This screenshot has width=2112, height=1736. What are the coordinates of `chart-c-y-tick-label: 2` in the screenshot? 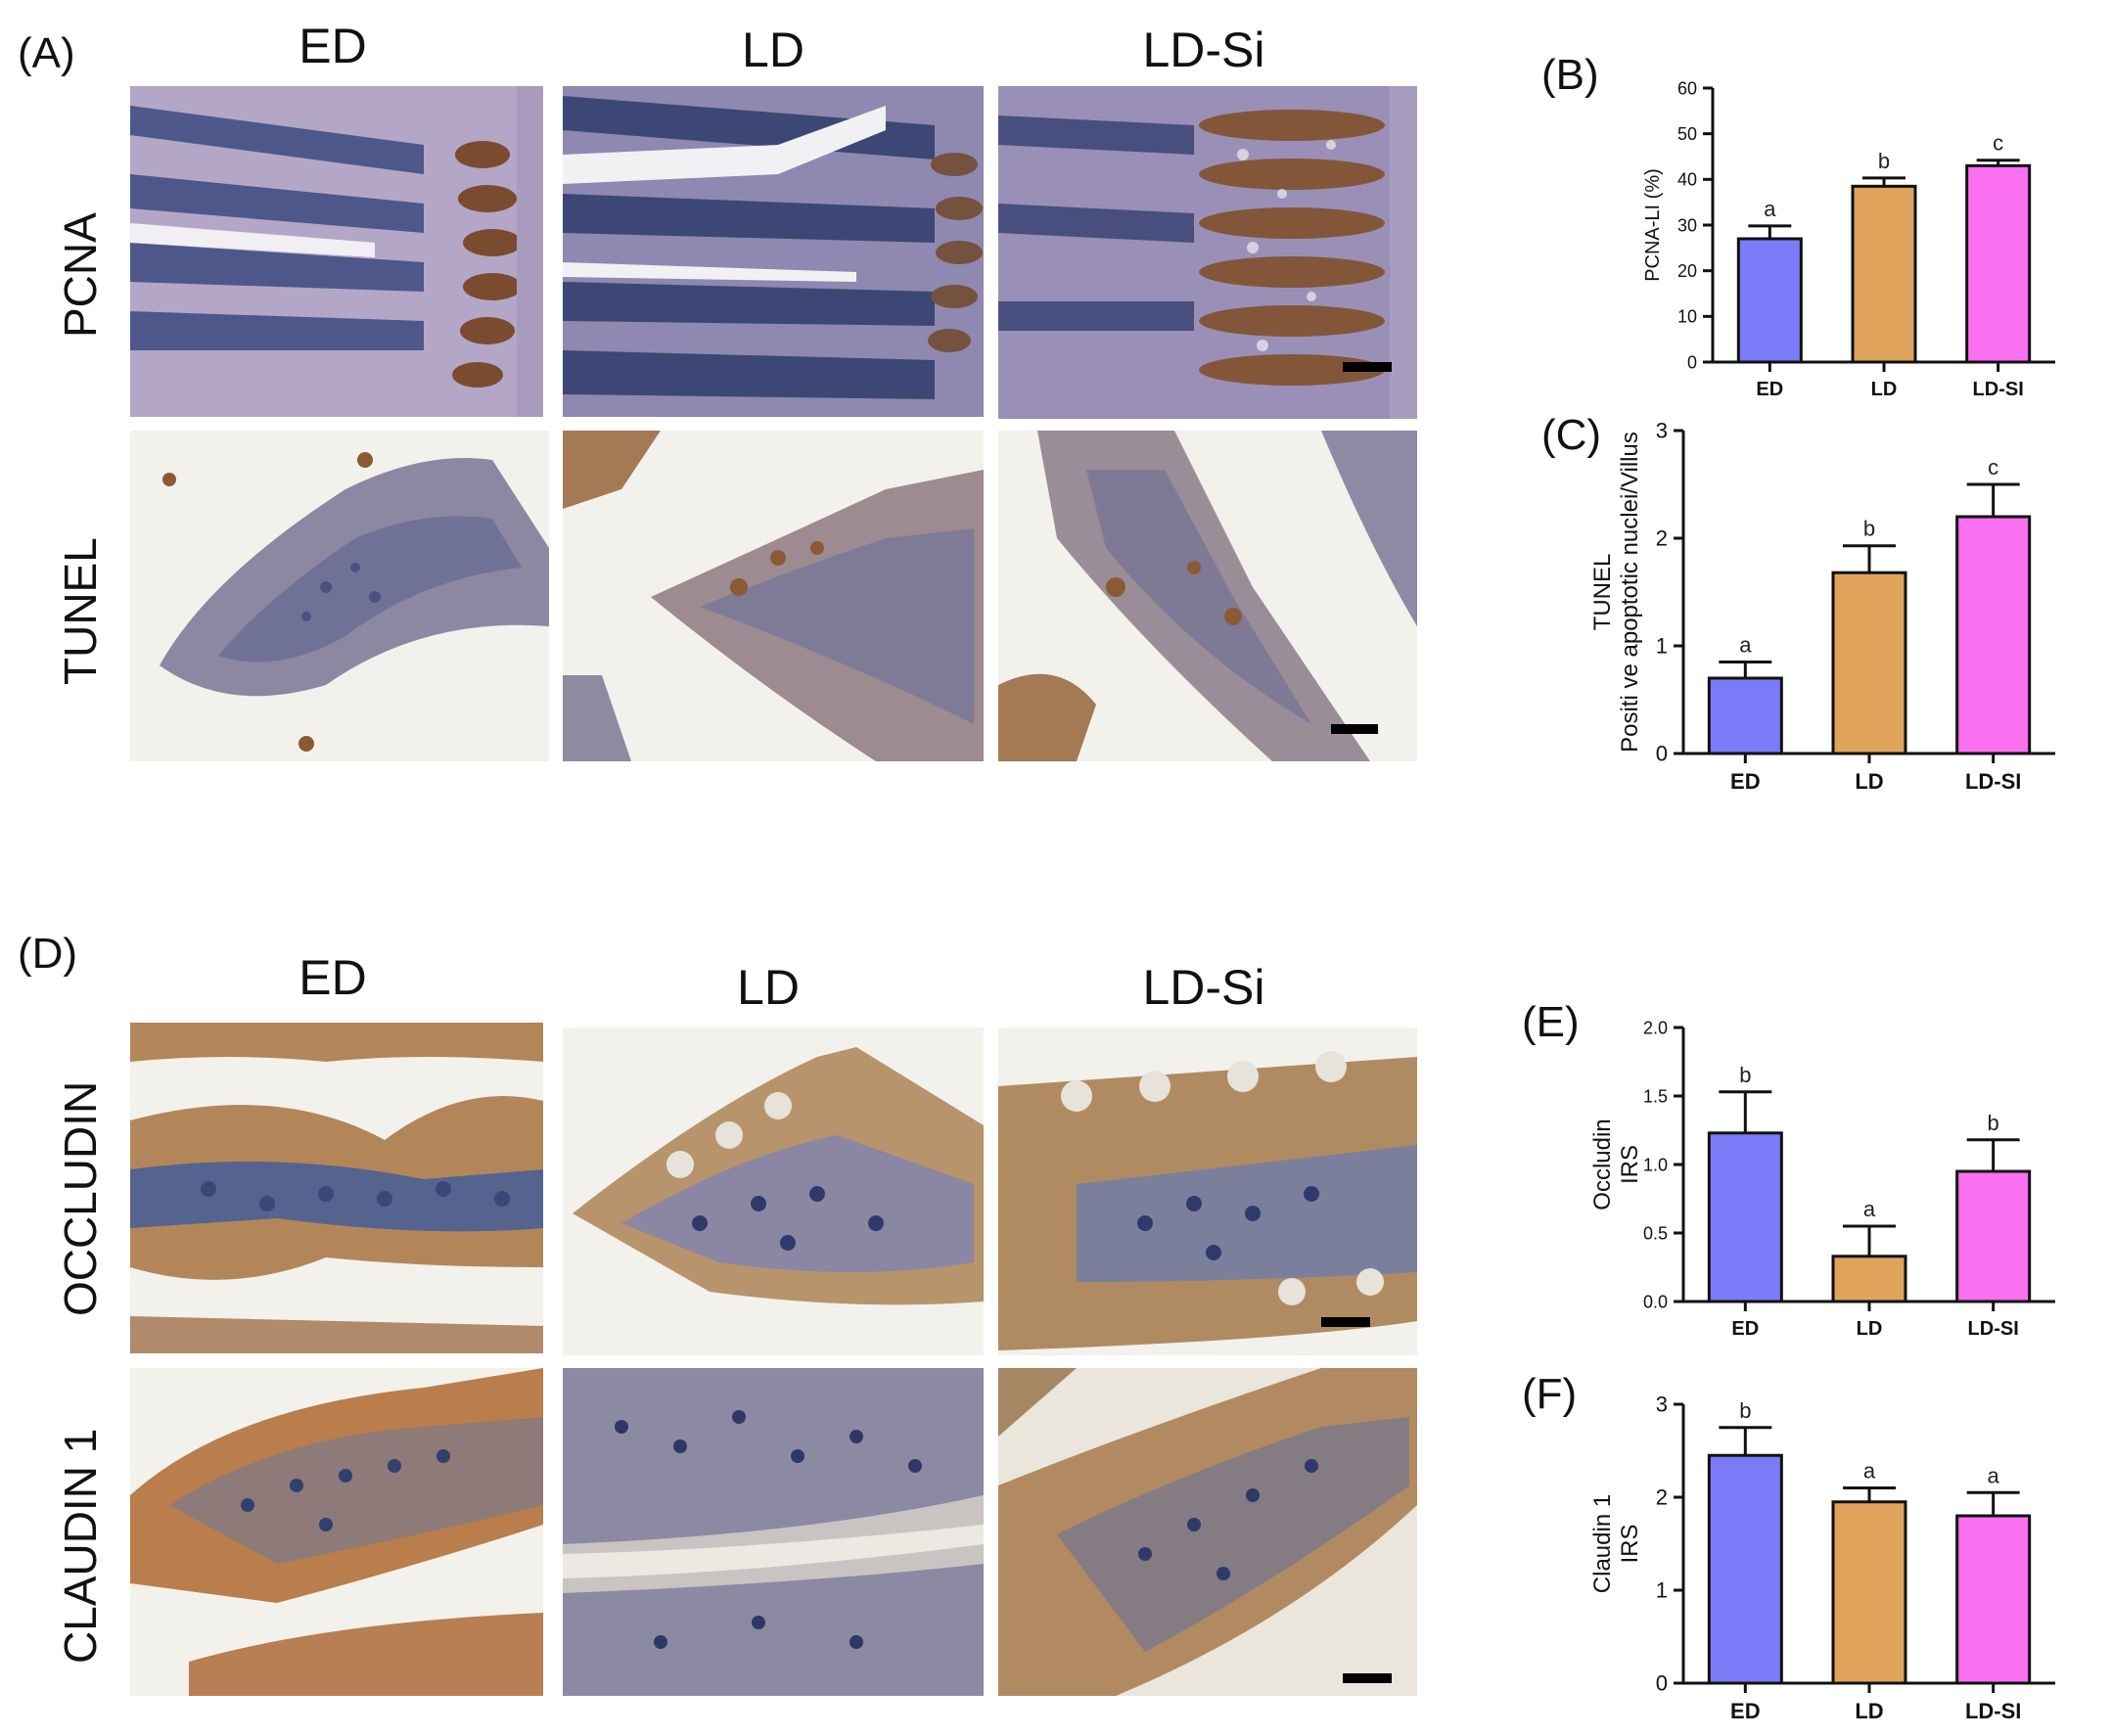 It's located at (1662, 538).